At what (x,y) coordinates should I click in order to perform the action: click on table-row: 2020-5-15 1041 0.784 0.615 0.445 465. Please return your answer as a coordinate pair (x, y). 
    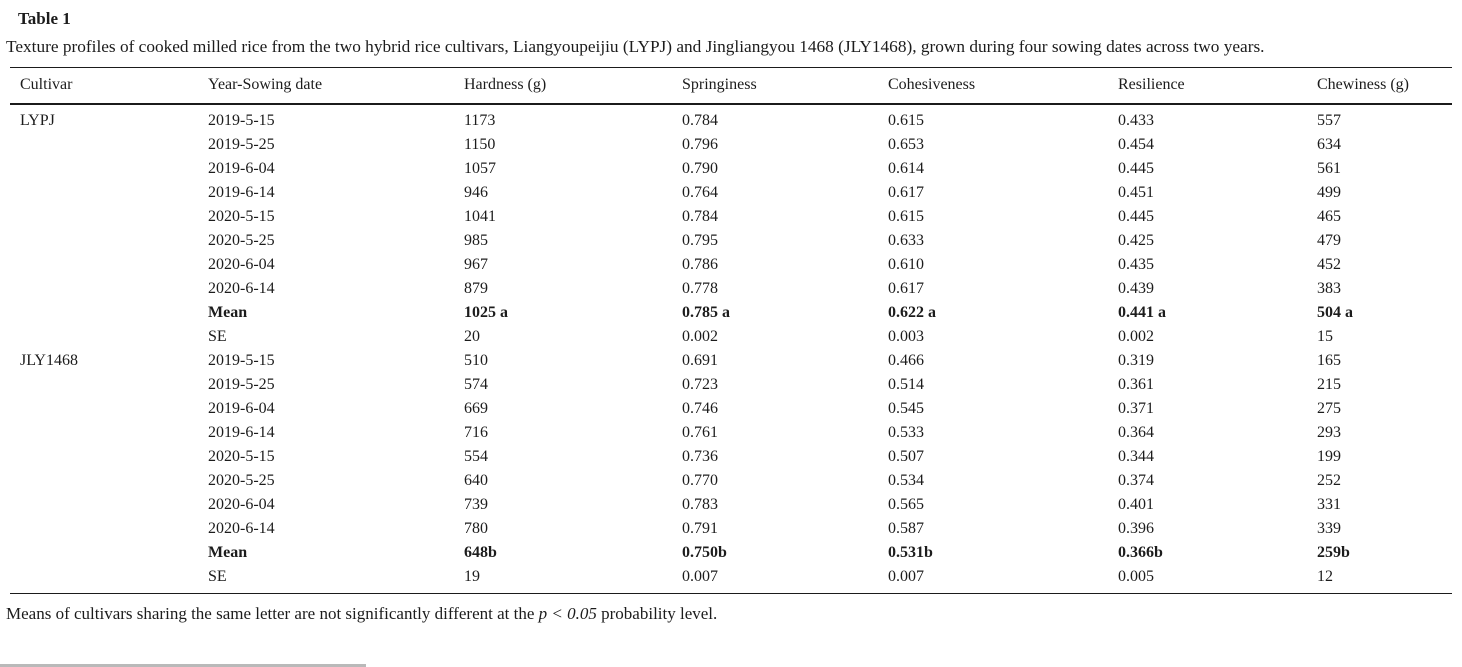
    Looking at the image, I should click on (731, 217).